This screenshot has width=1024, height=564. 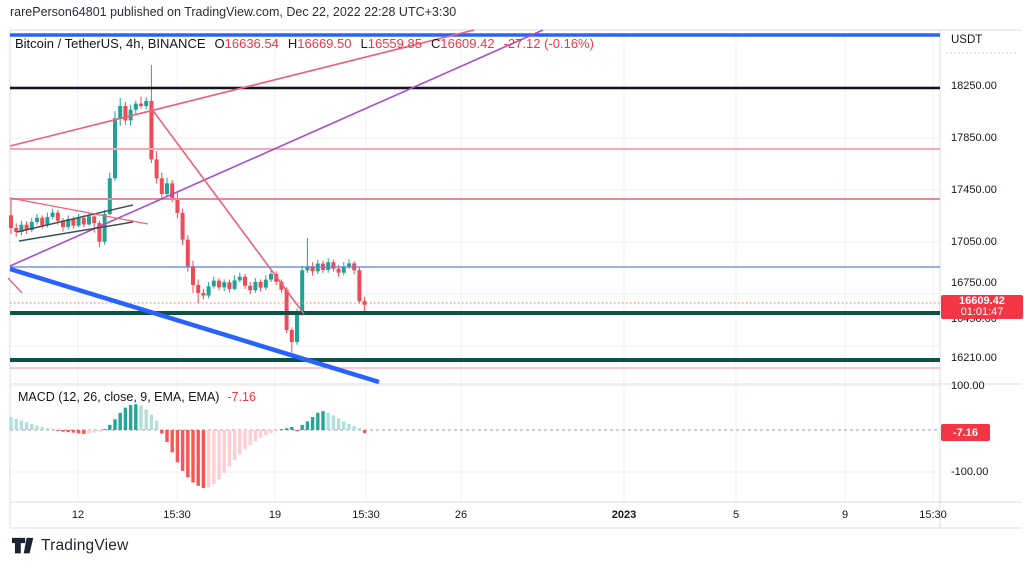 What do you see at coordinates (548, 43) in the screenshot?
I see `change-value: -27.12 (-0.16%)` at bounding box center [548, 43].